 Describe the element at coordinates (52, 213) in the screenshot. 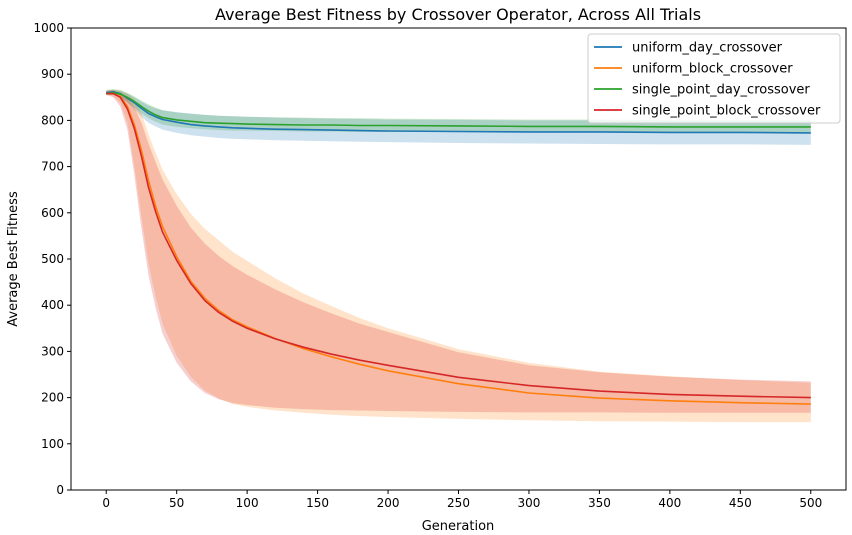

I see `y-tick-label: 600` at that location.